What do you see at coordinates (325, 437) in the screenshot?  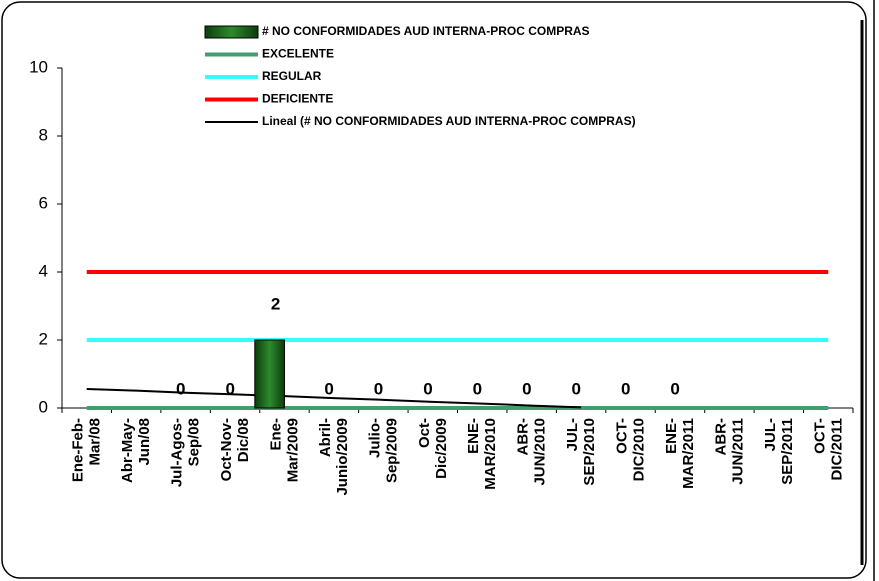 I see `x-tick-label: Abril-` at bounding box center [325, 437].